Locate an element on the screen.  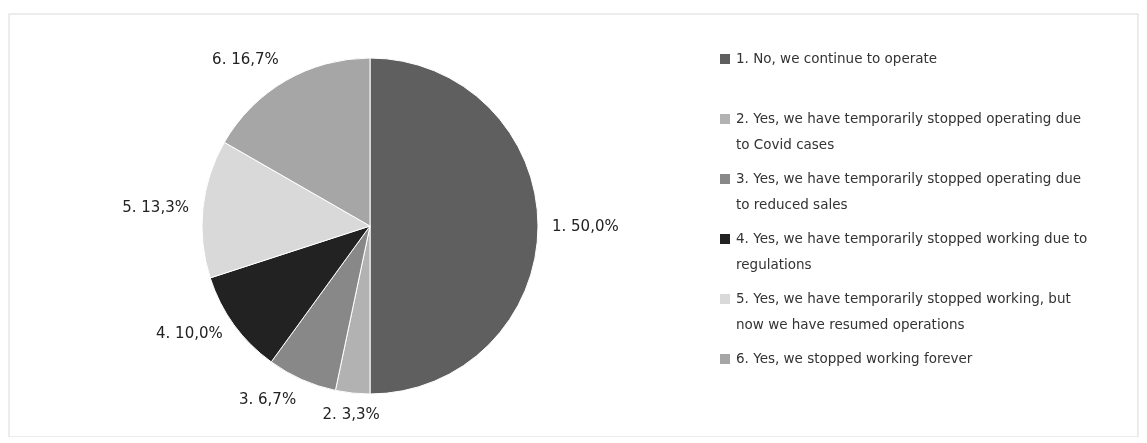
data-label: 6. 16,7% is located at coordinates (245, 59).